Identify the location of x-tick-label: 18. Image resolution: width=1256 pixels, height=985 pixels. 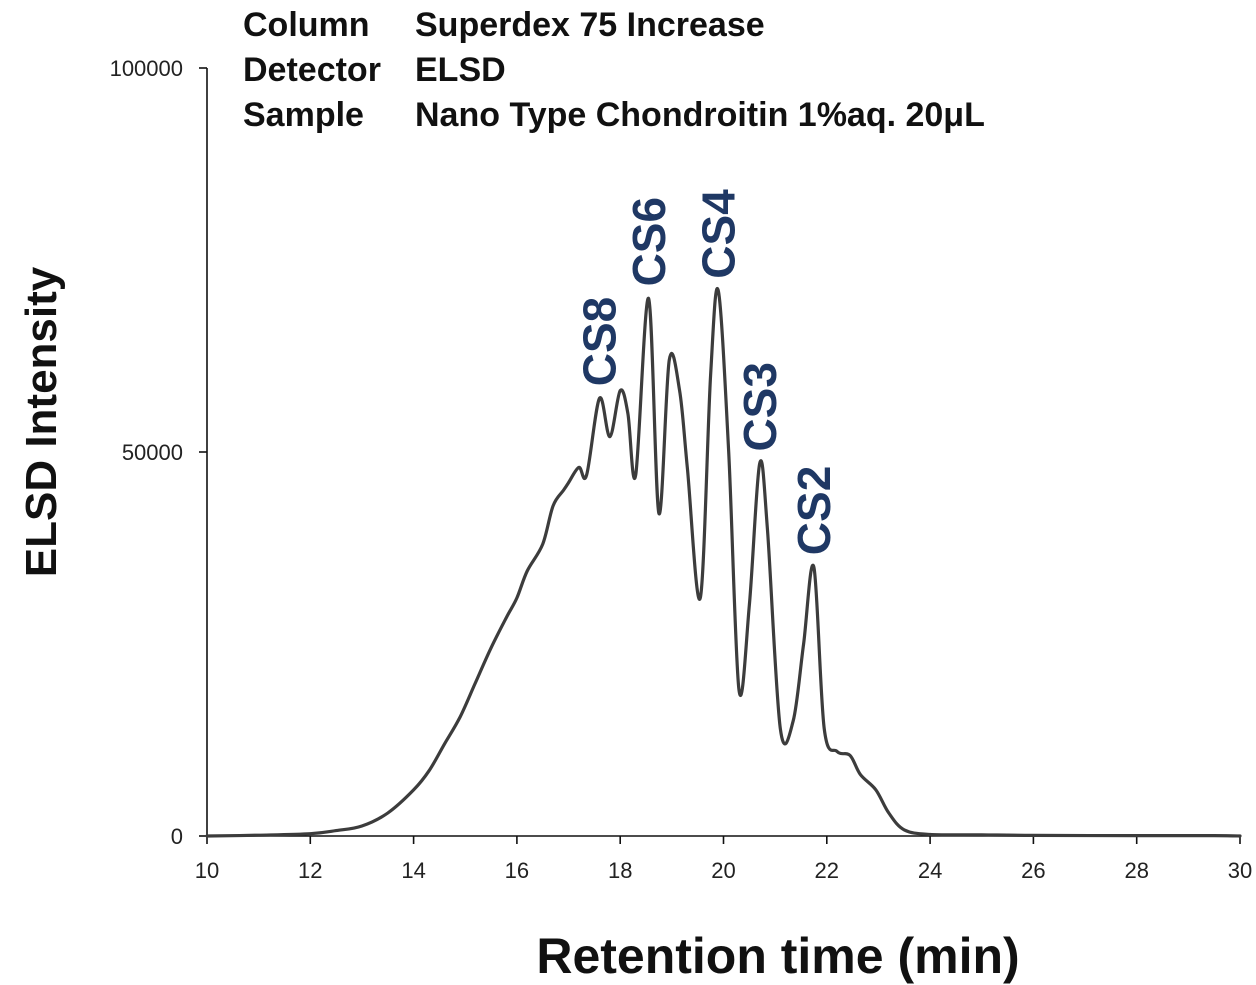
(620, 870).